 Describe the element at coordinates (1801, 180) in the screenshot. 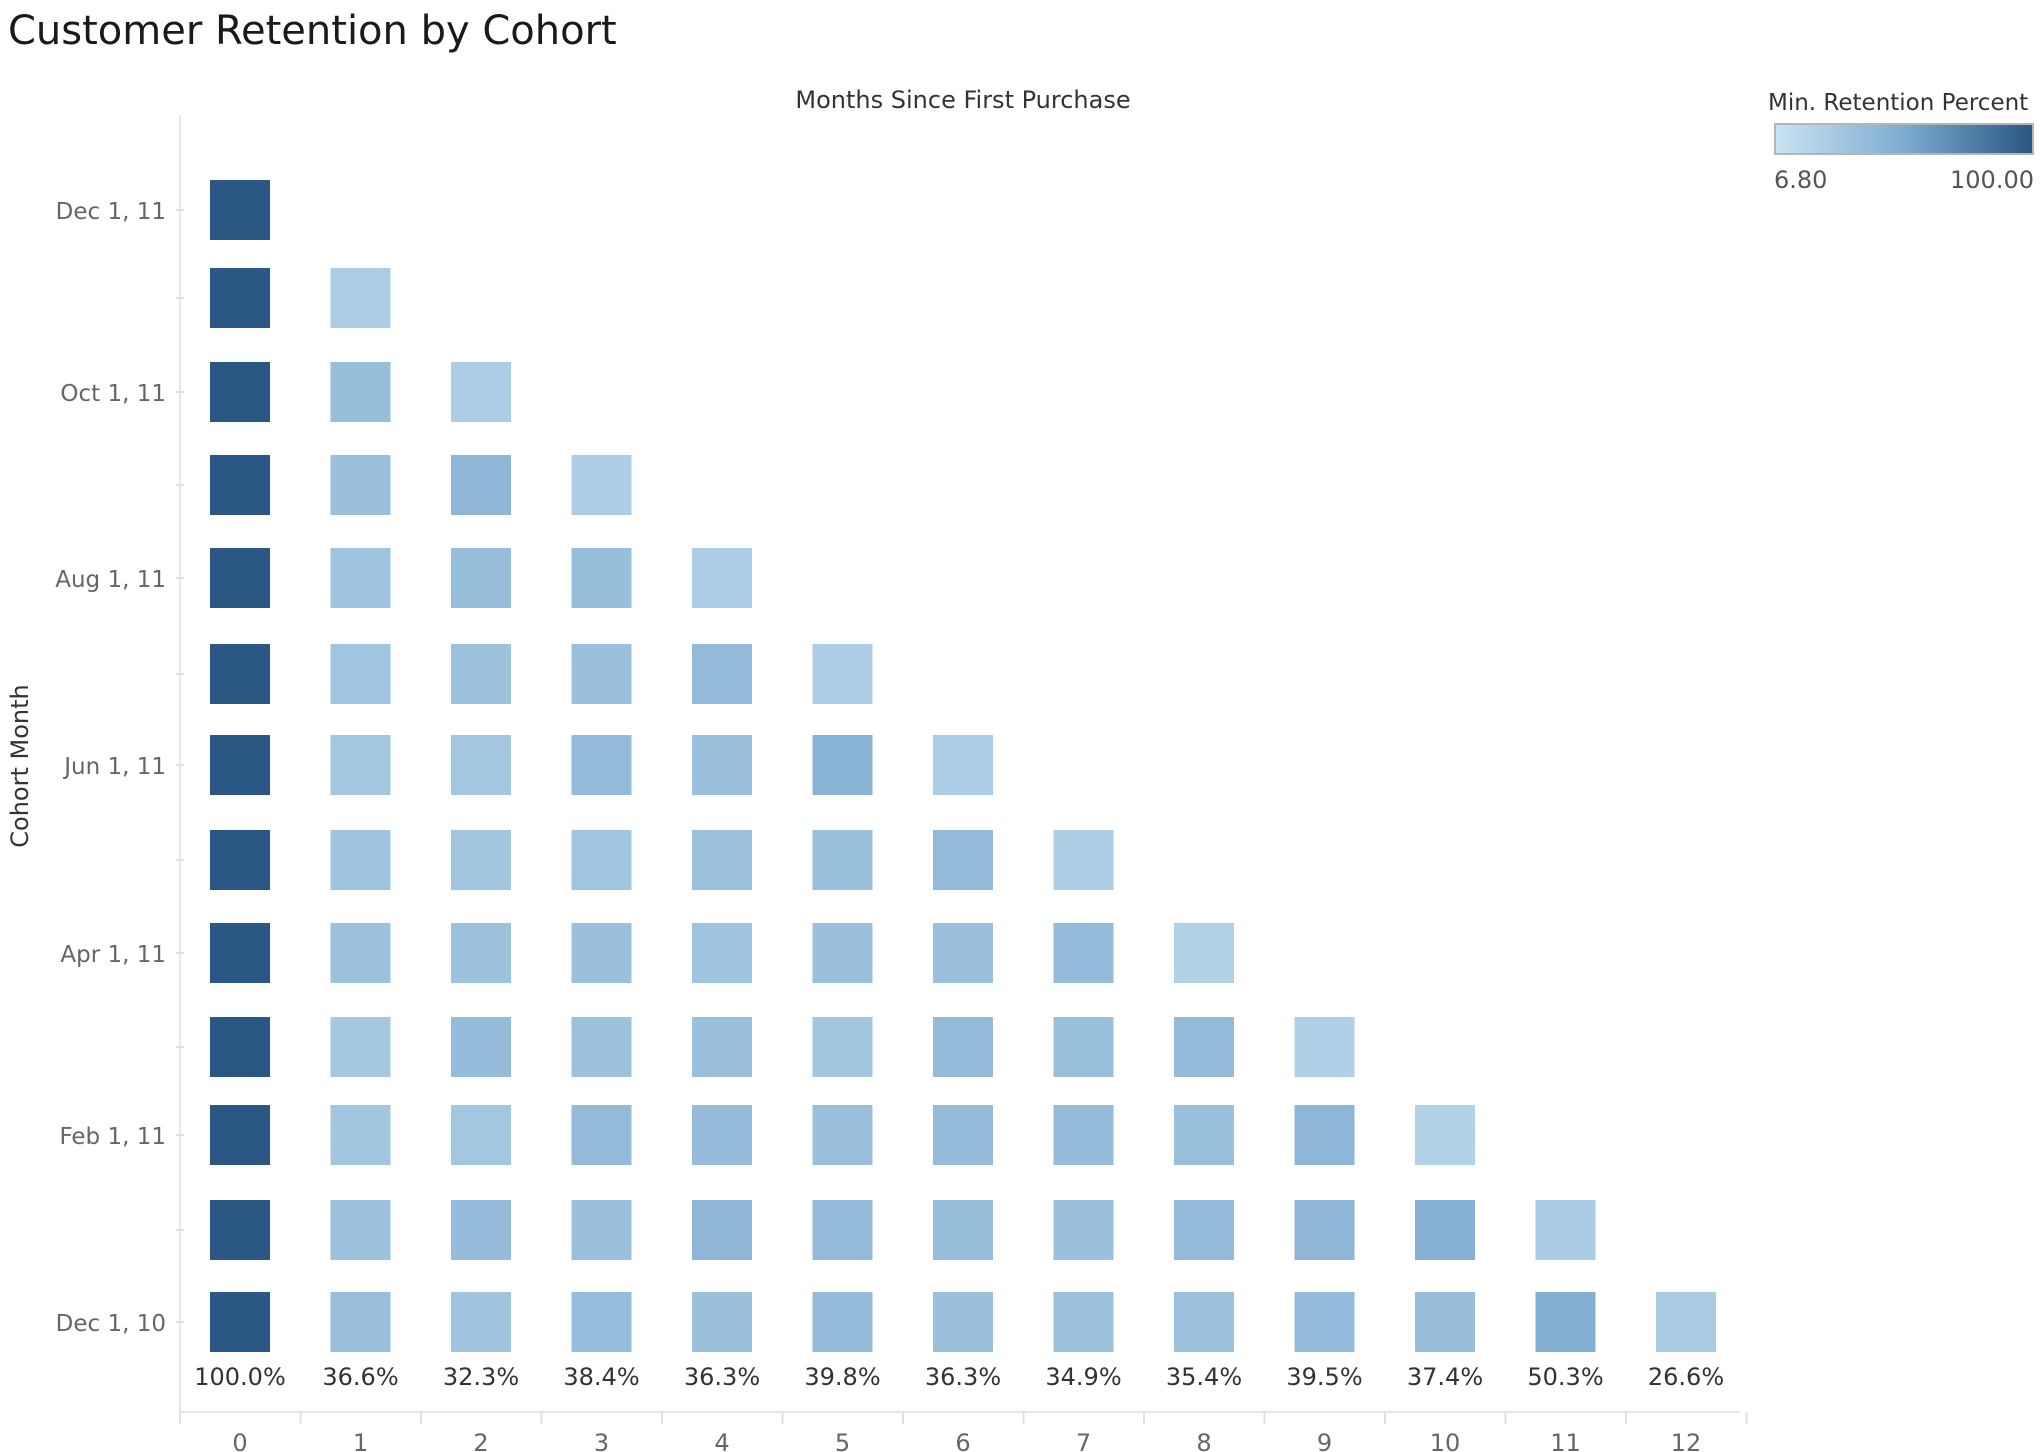

I see `legend-min-label: 6.80` at that location.